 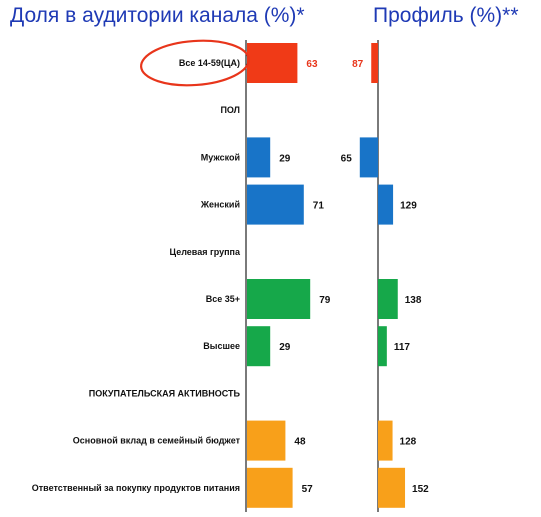 I want to click on profile-value-label: 87, so click(x=358, y=64).